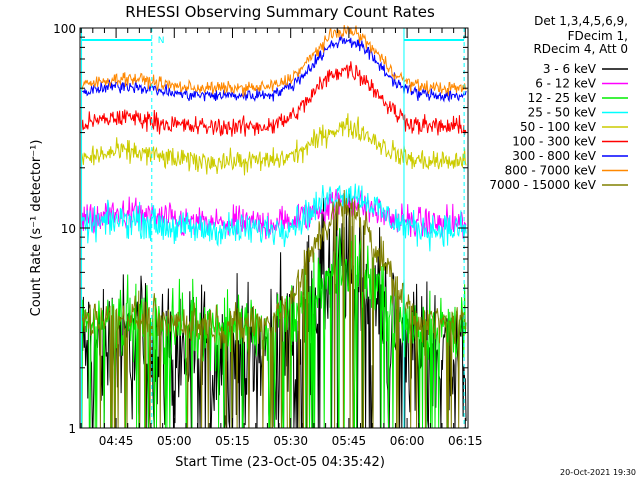 The height and width of the screenshot is (480, 640). What do you see at coordinates (570, 69) in the screenshot?
I see `legend-label-0: 3 - 6 keV` at bounding box center [570, 69].